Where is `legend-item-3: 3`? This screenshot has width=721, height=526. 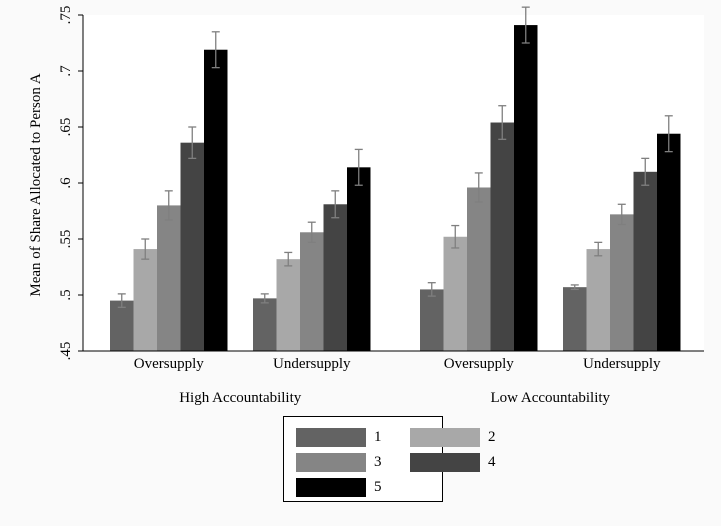
legend-item-3: 3 is located at coordinates (339, 462).